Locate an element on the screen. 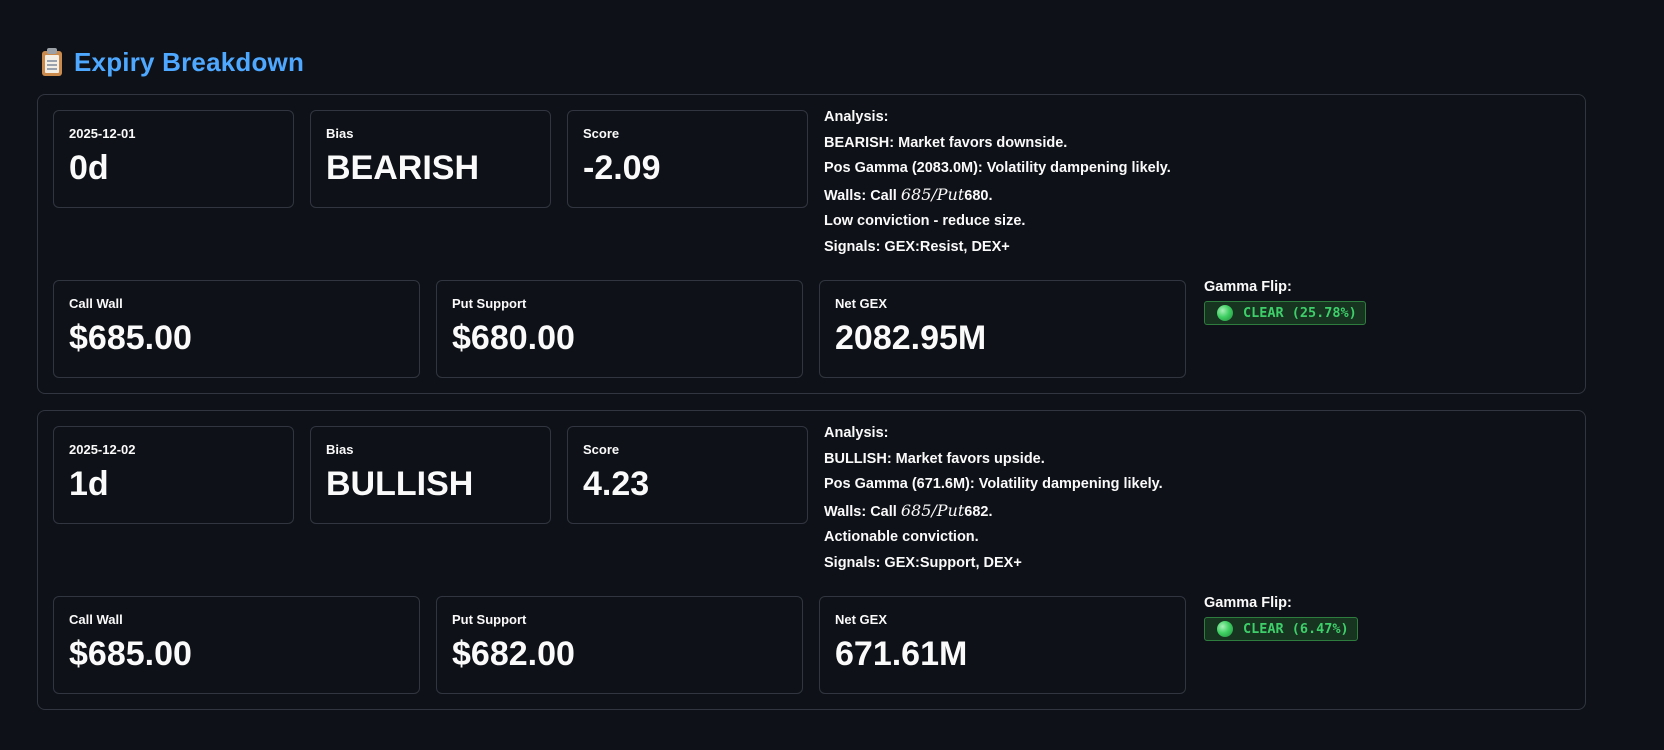 Image resolution: width=1664 pixels, height=750 pixels. bias-metric: Bias BEARISH is located at coordinates (430, 159).